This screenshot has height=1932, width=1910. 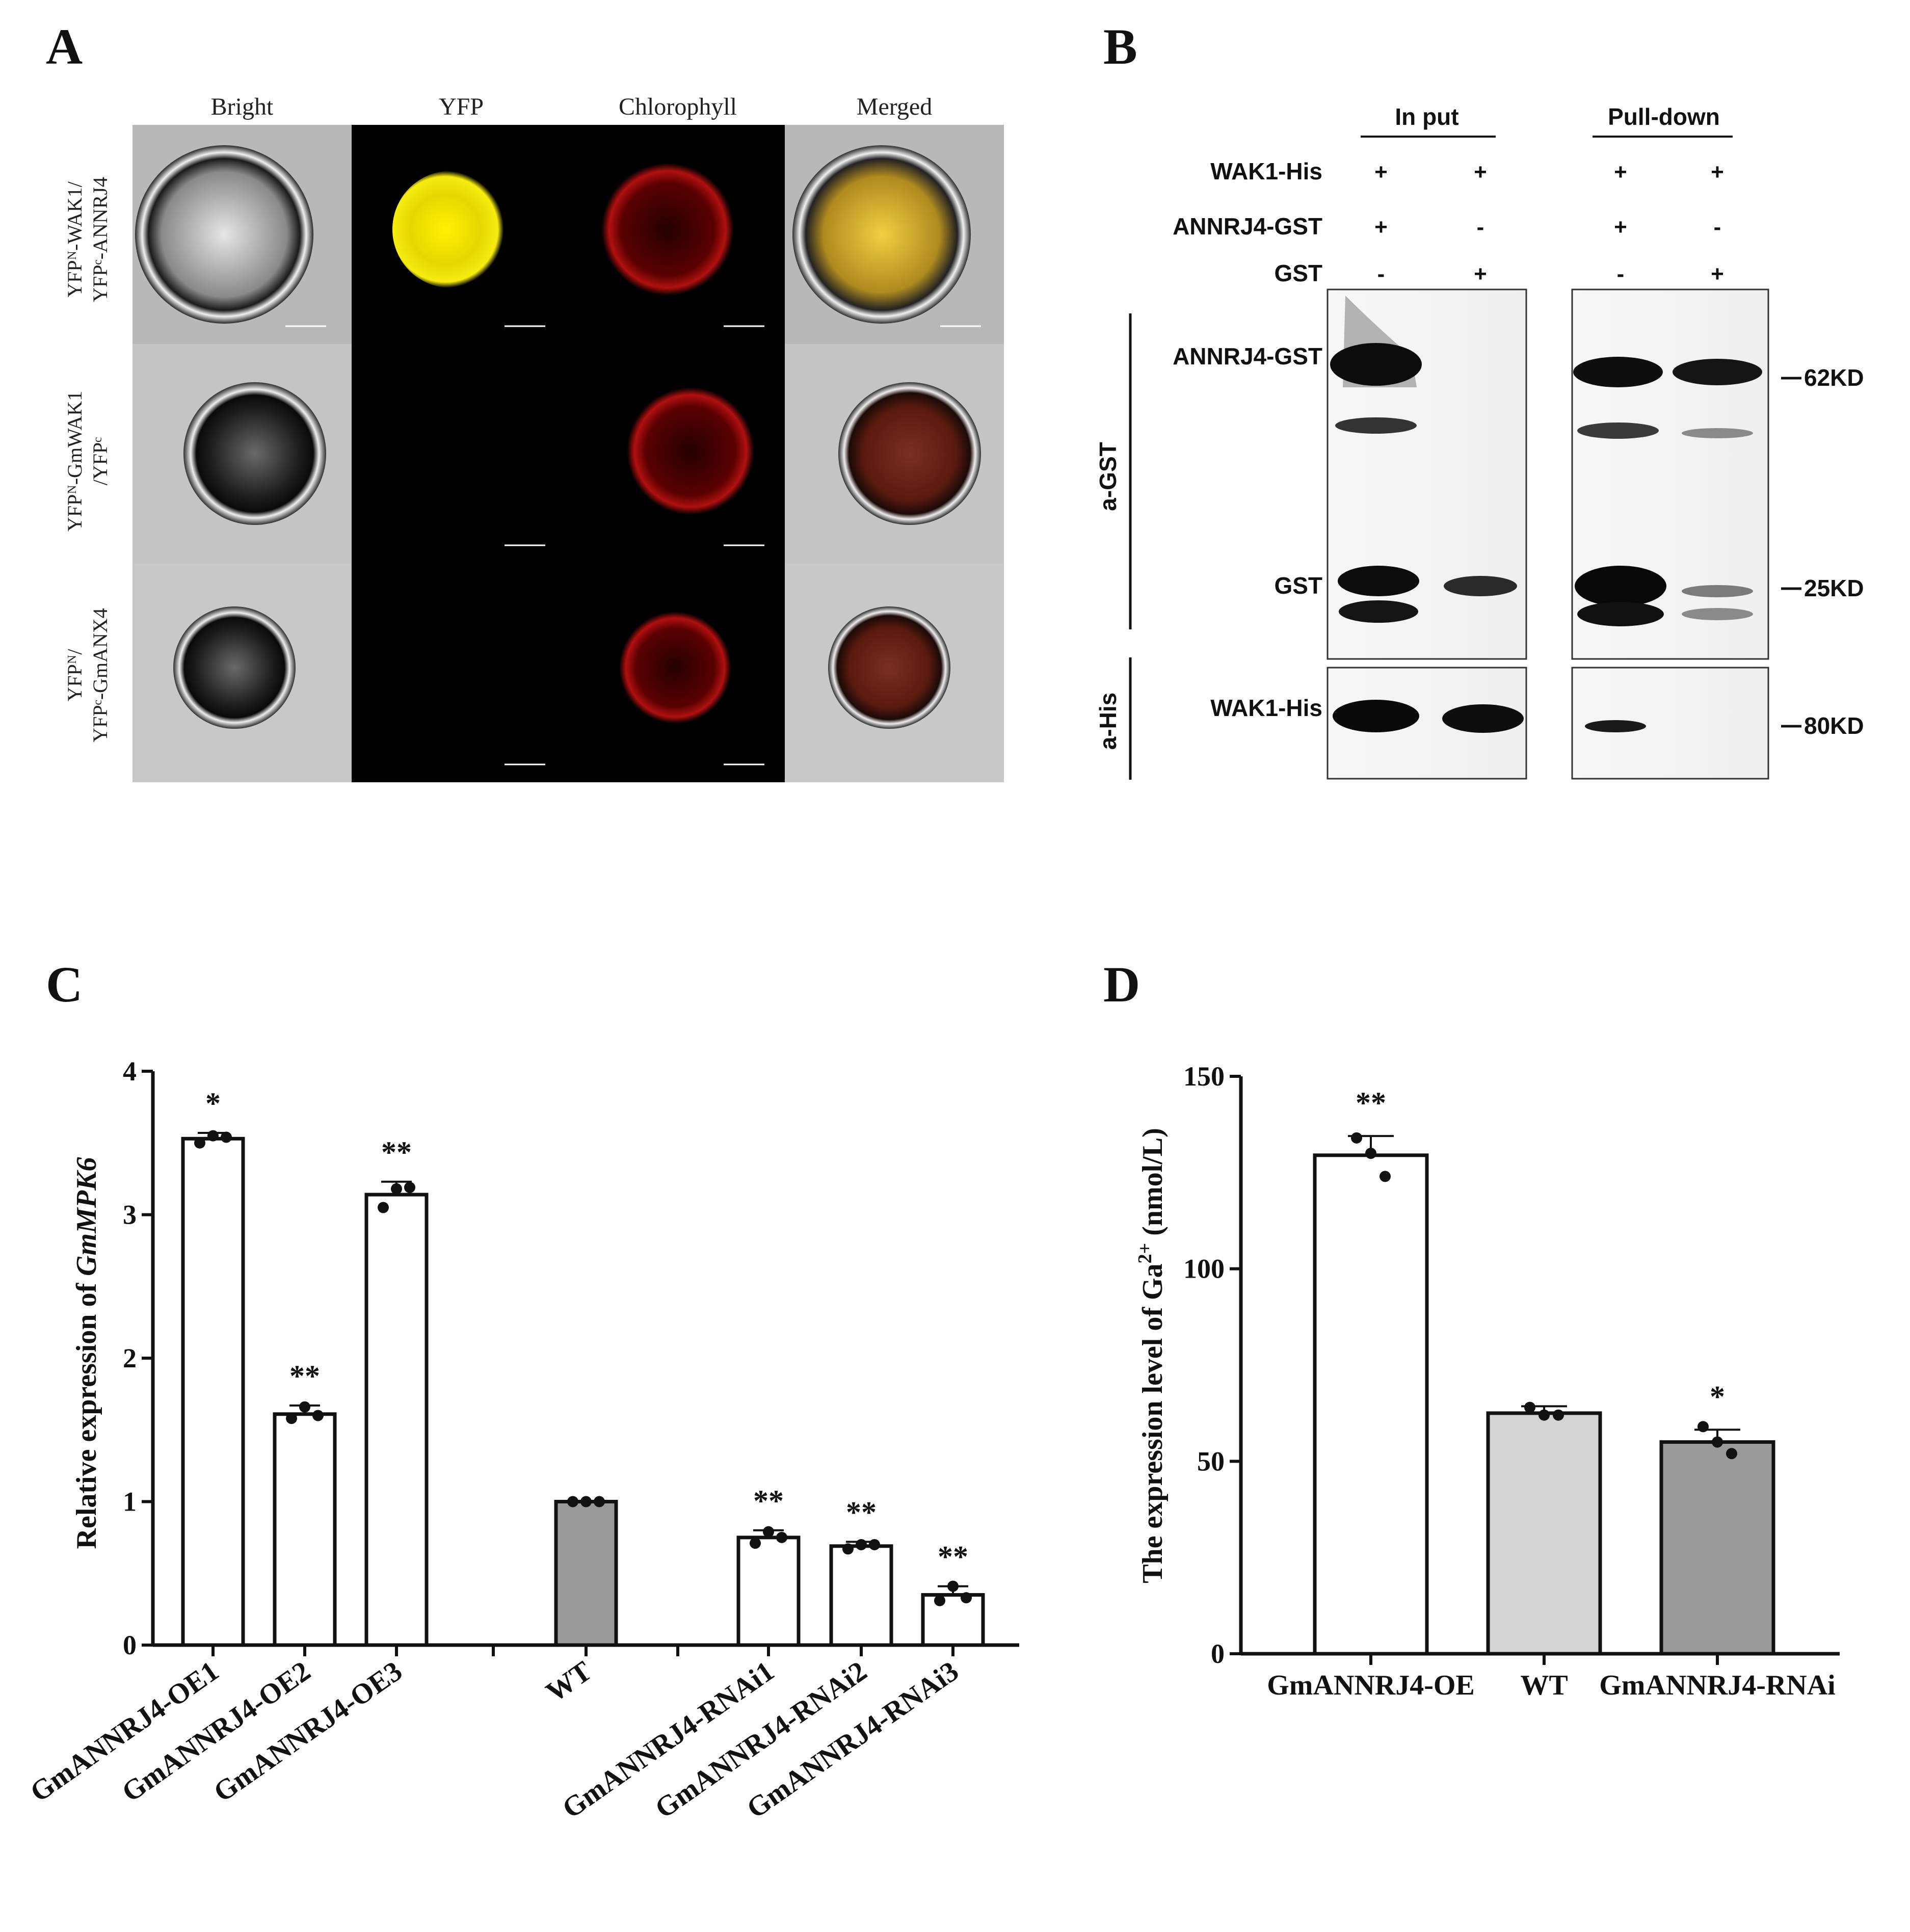 I want to click on cell-r3-chlorophyll, so click(x=675, y=668).